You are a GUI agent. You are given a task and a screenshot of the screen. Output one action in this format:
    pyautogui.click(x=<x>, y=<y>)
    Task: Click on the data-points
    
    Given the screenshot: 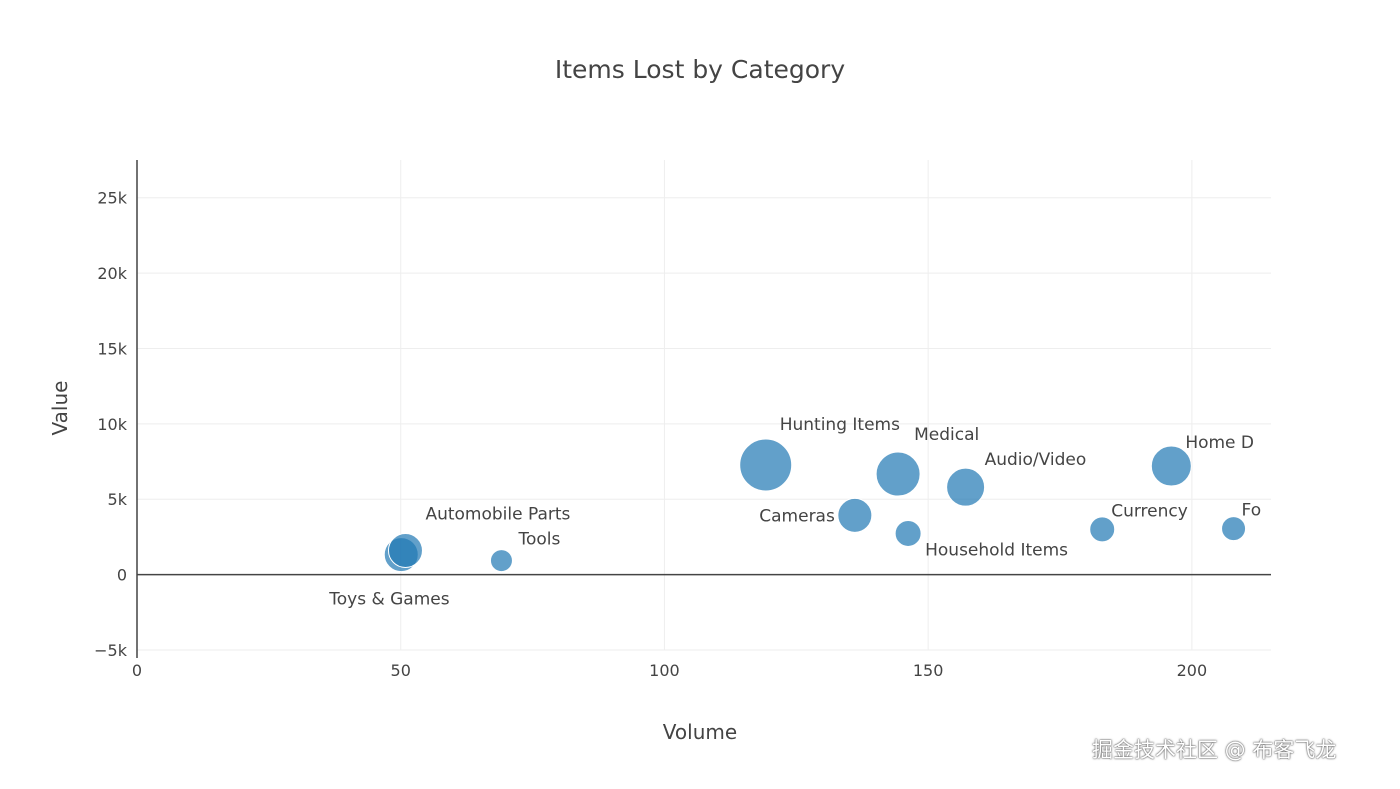 What is the action you would take?
    pyautogui.click(x=815, y=505)
    